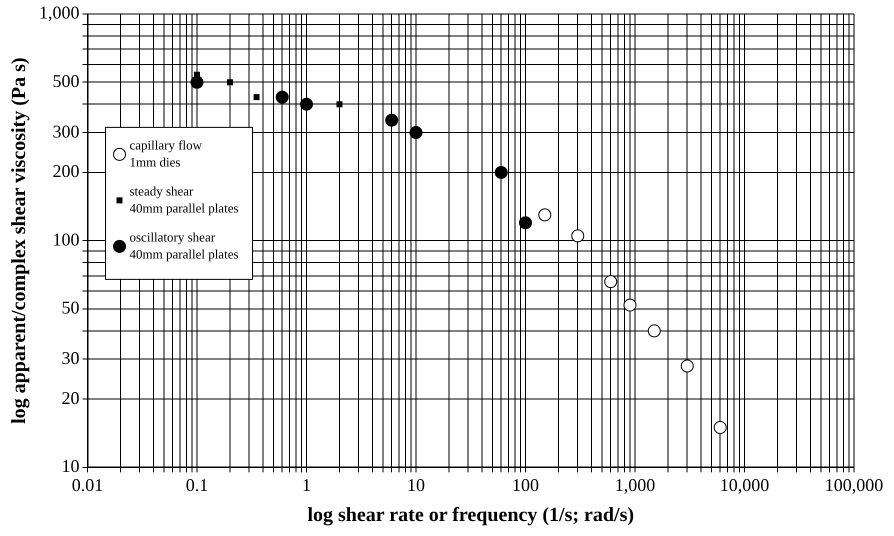 This screenshot has width=894, height=536. Describe the element at coordinates (416, 484) in the screenshot. I see `x-tick-label: 10` at that location.